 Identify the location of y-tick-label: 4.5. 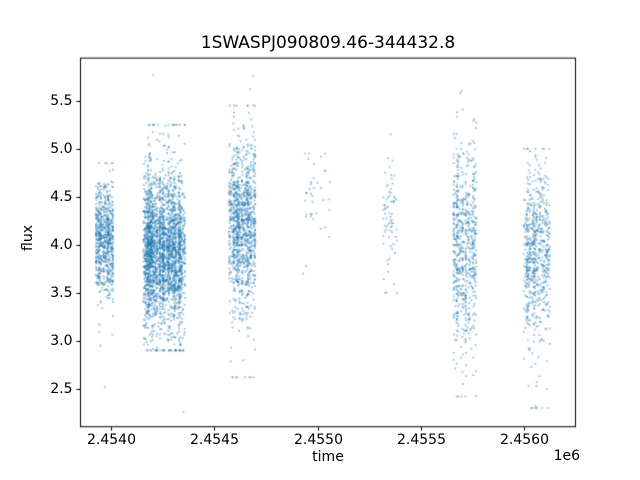
(61, 196).